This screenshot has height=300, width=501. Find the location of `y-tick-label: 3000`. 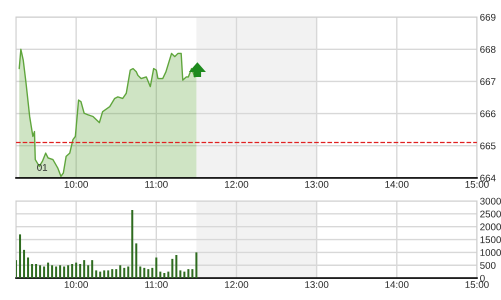

y-tick-label: 3000 is located at coordinates (490, 201).